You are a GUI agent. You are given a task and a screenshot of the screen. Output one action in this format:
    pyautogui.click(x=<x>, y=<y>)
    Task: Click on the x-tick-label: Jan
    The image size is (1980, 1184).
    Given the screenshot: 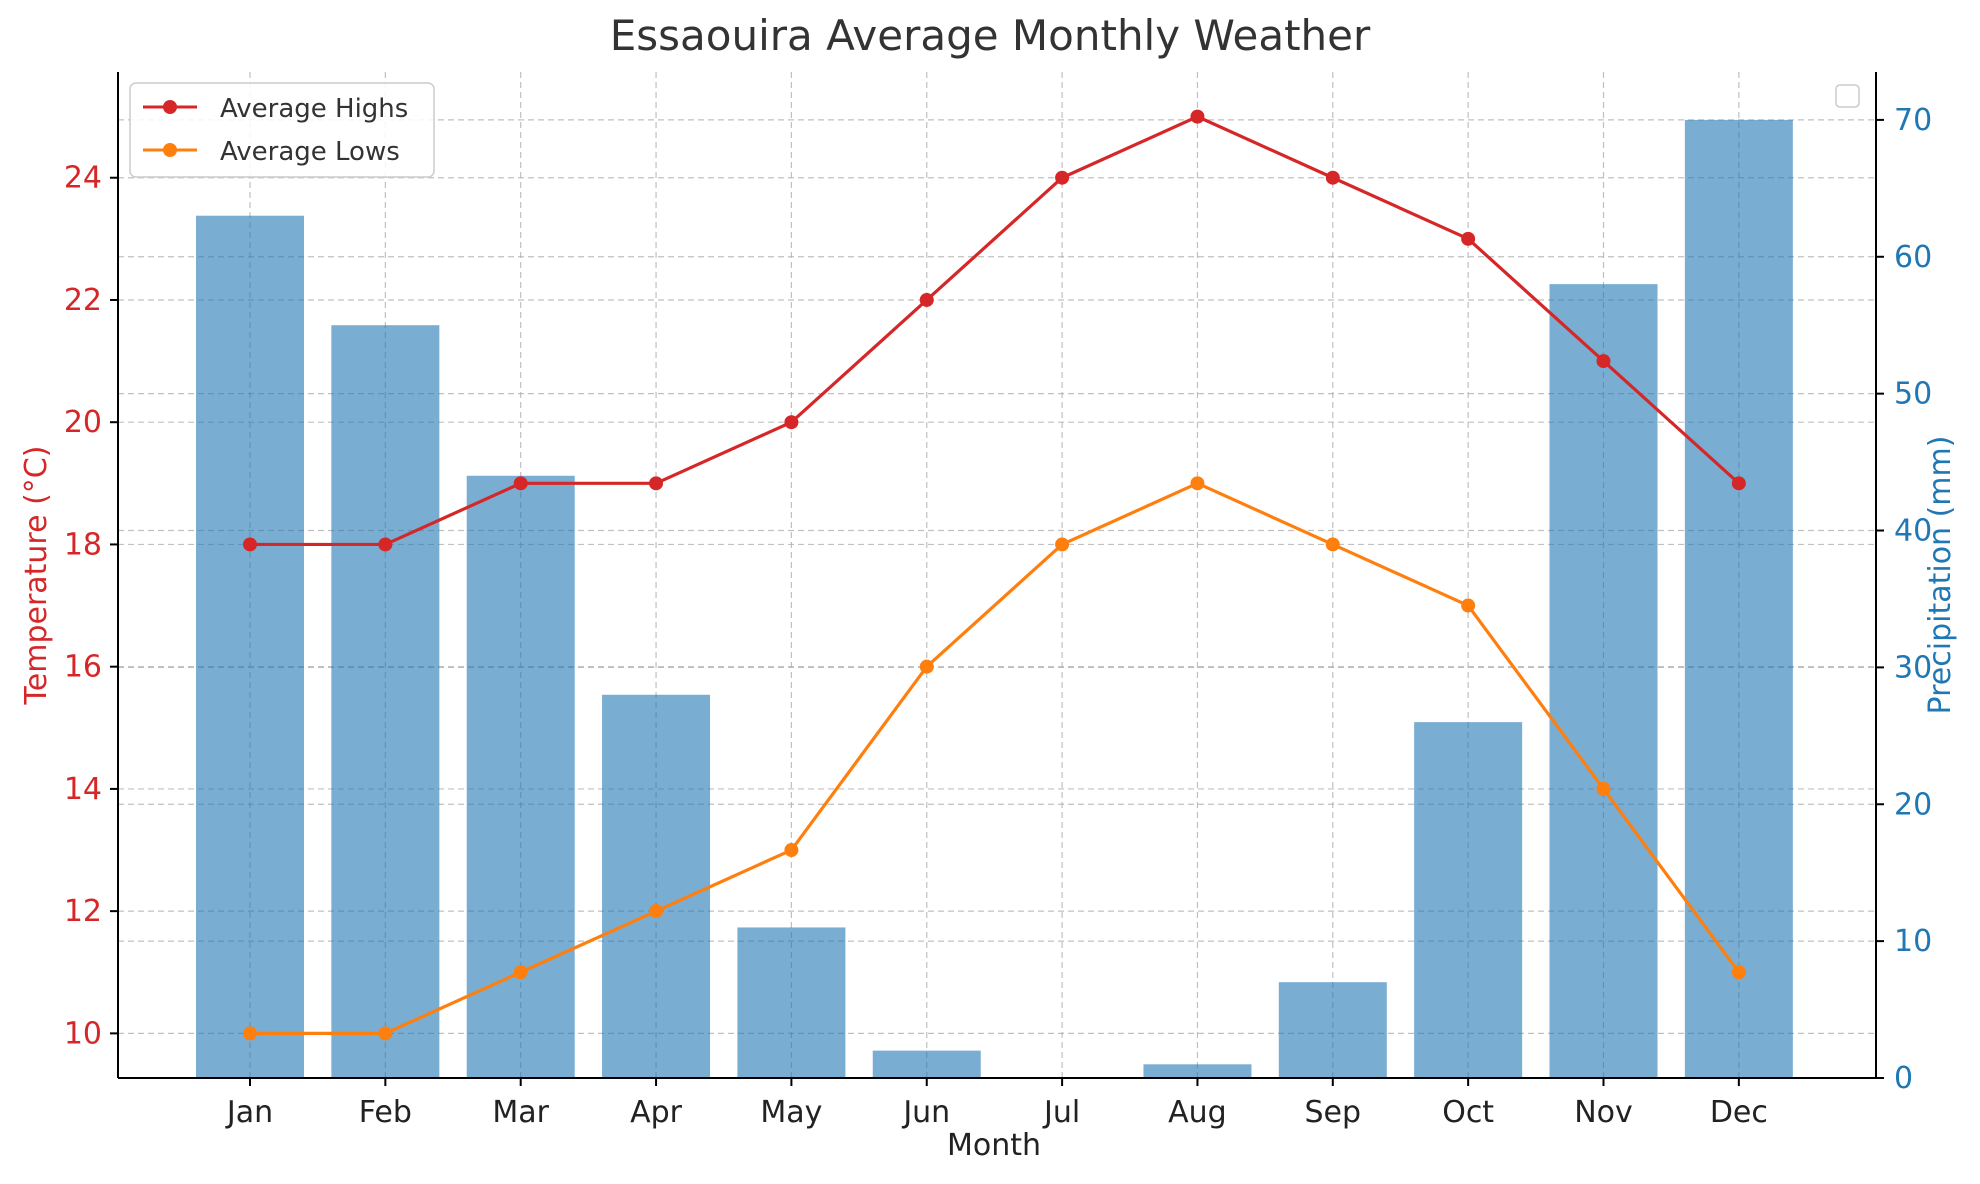 What is the action you would take?
    pyautogui.click(x=249, y=1112)
    